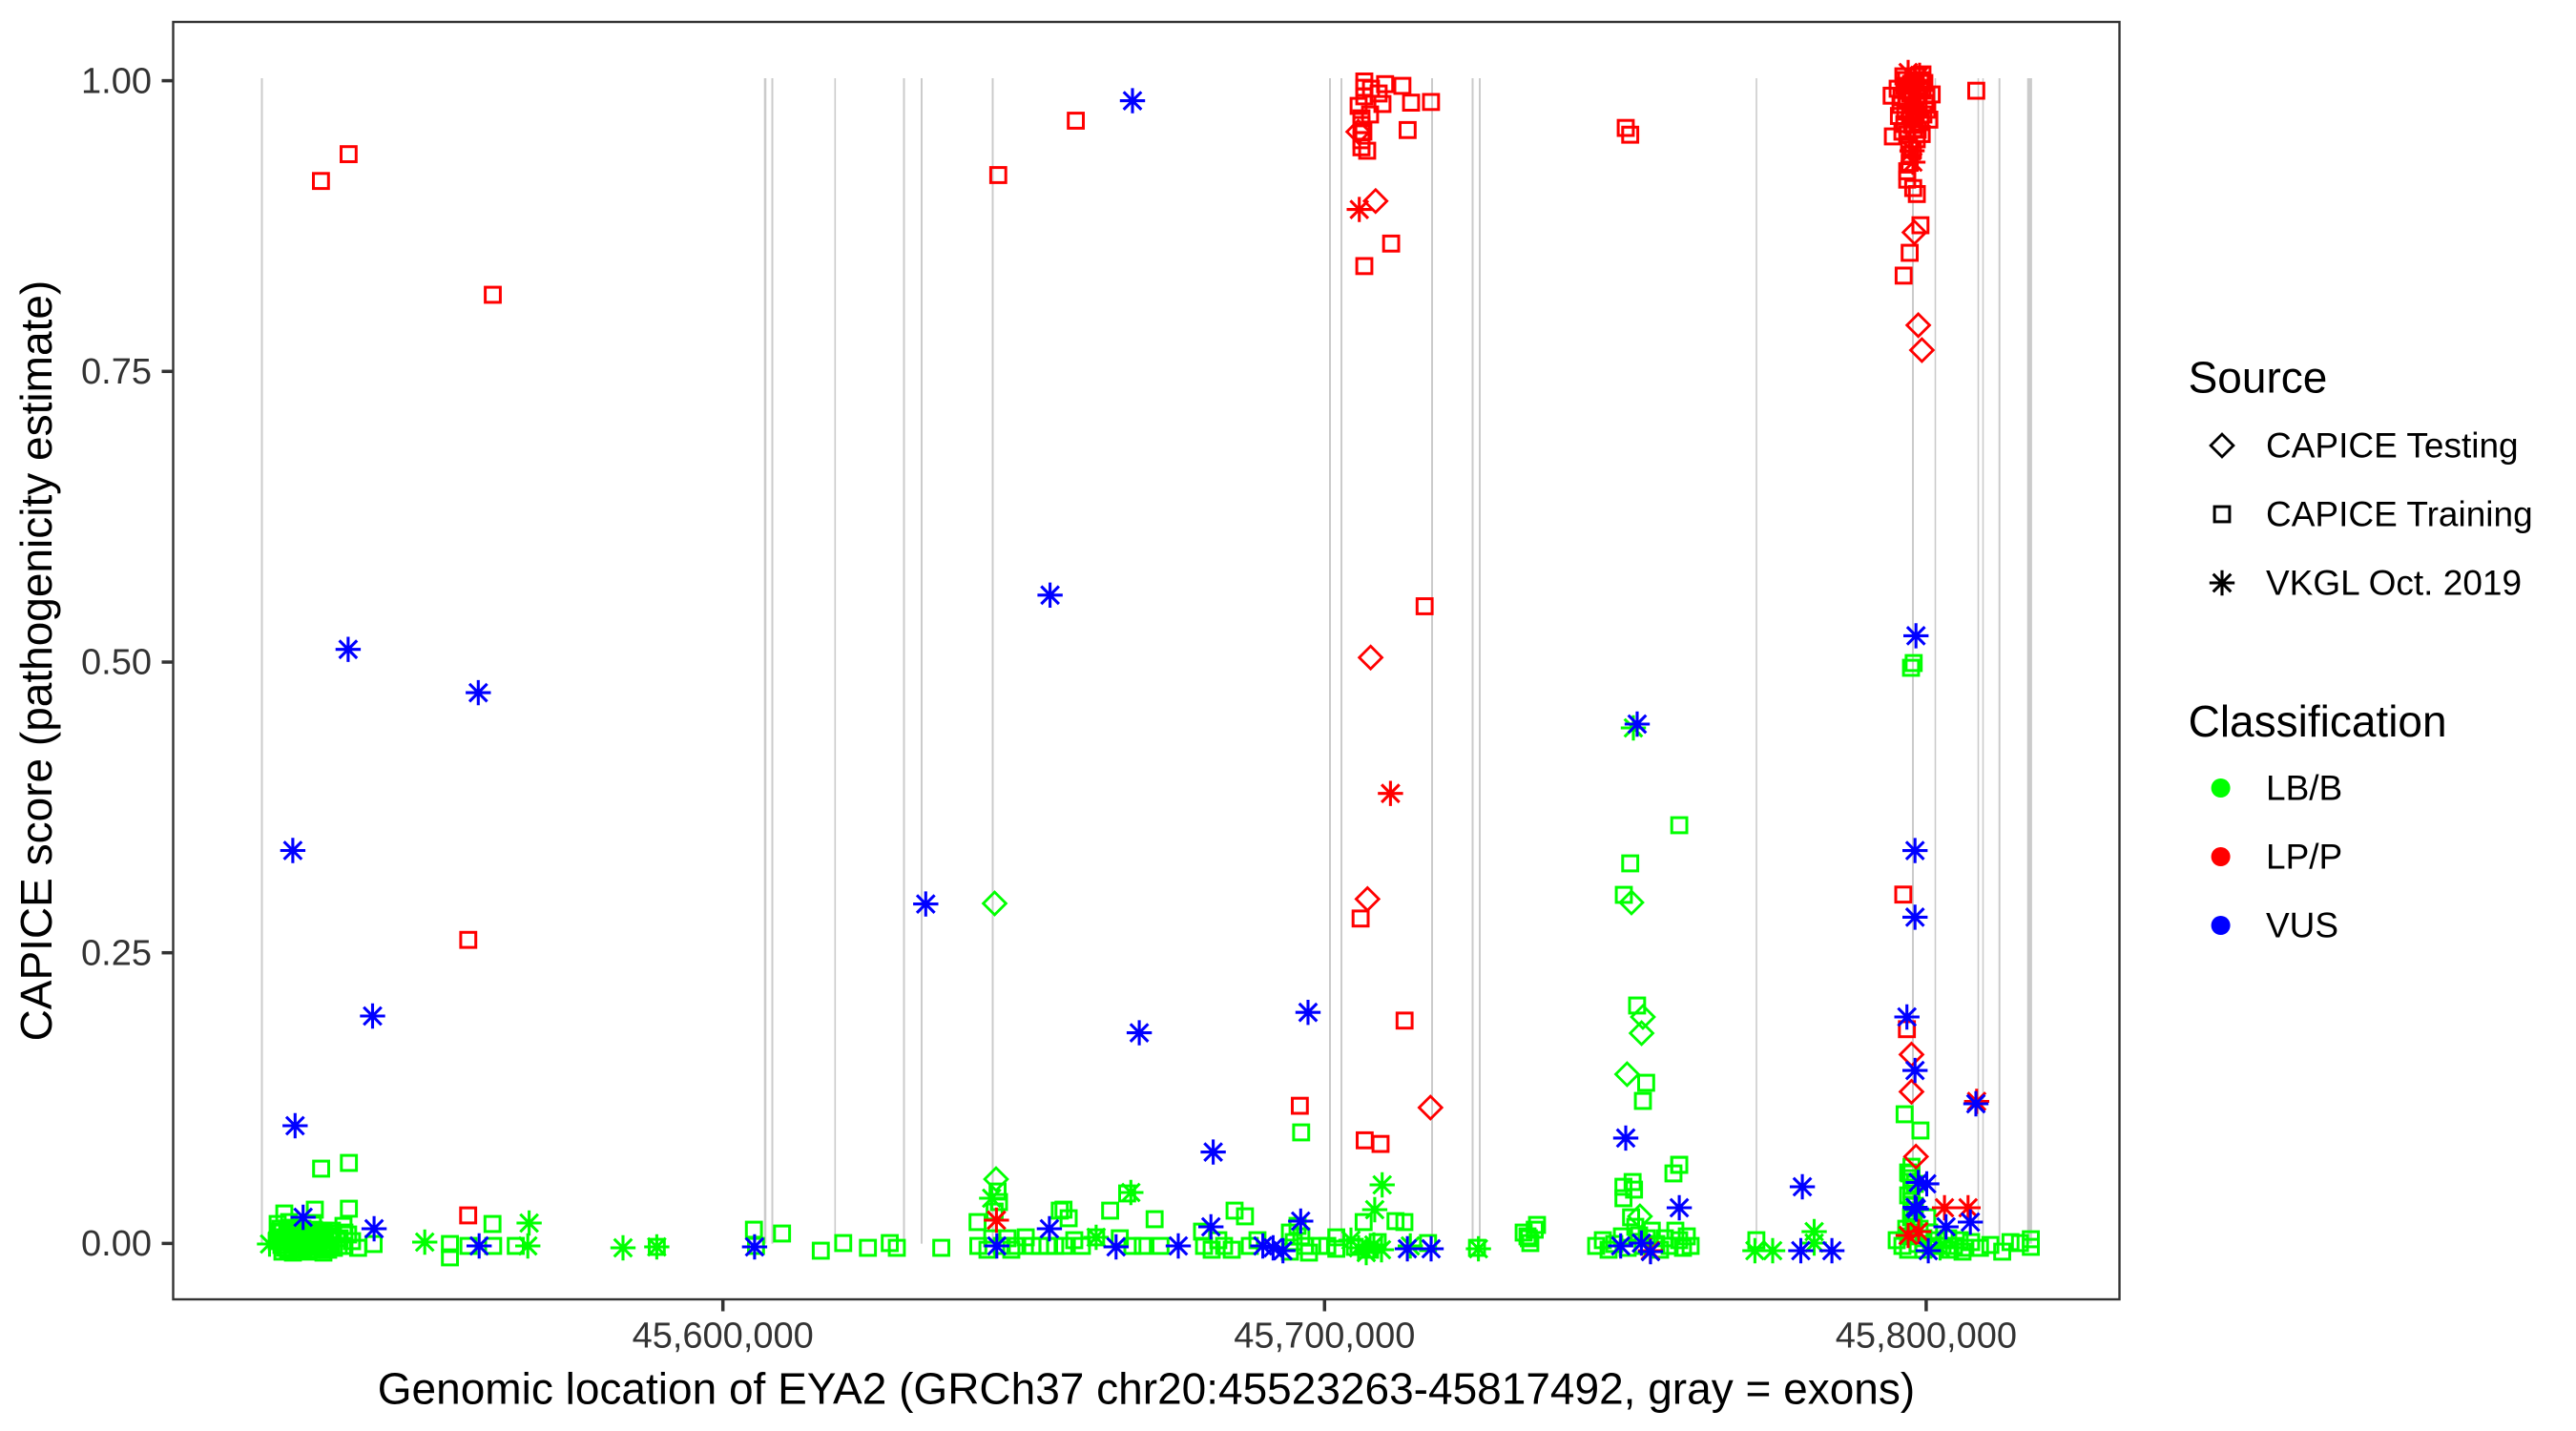 This screenshot has width=2576, height=1431. What do you see at coordinates (116, 372) in the screenshot?
I see `svg-text: 0.75` at bounding box center [116, 372].